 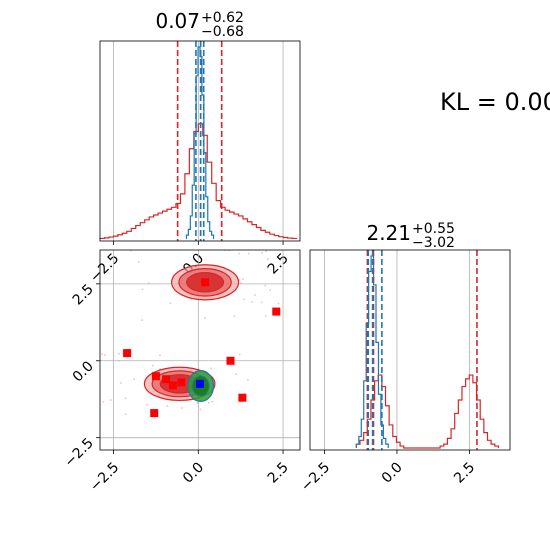 I want to click on x-marginal-tick-label-0: −2.5, so click(x=104, y=268).